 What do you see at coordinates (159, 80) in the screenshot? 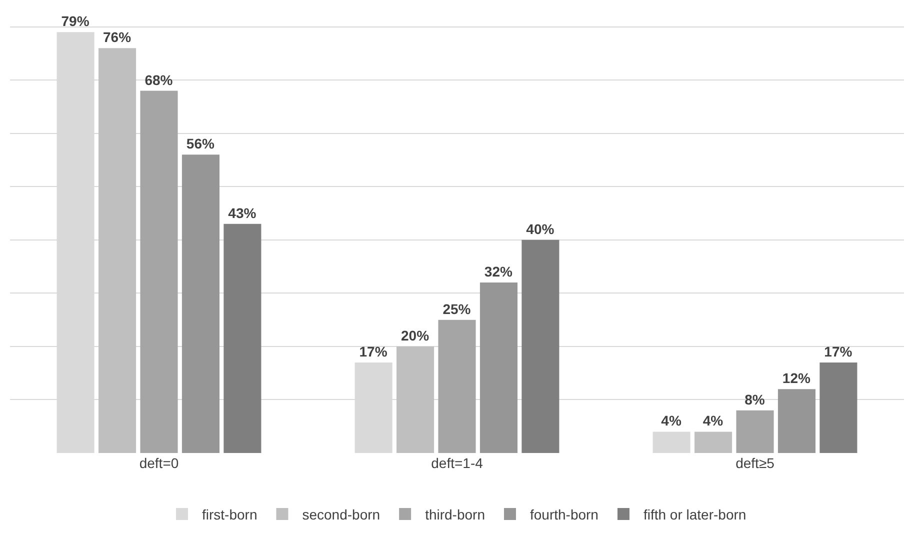
I see `data-label: 68%` at bounding box center [159, 80].